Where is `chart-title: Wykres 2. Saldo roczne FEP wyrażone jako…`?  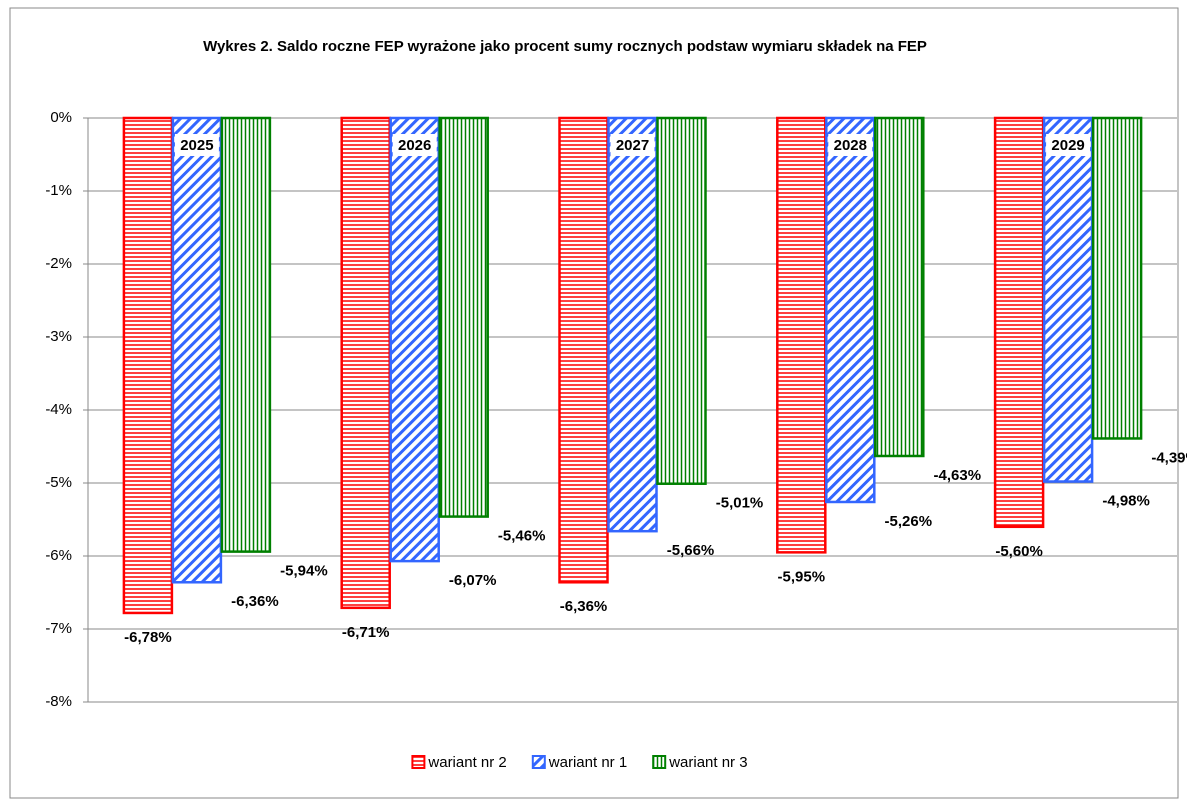 chart-title: Wykres 2. Saldo roczne FEP wyrażone jako… is located at coordinates (565, 46).